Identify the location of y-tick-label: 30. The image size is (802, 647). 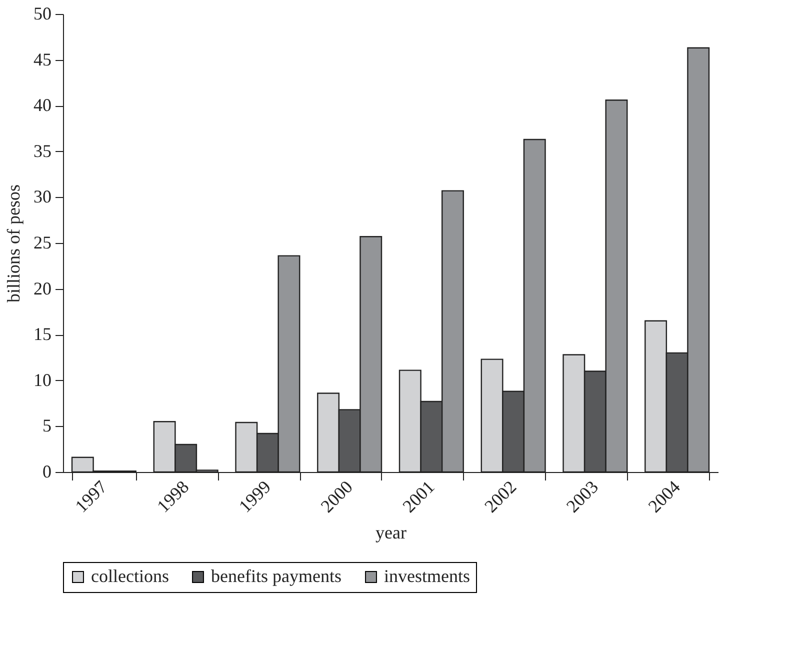
(43, 196).